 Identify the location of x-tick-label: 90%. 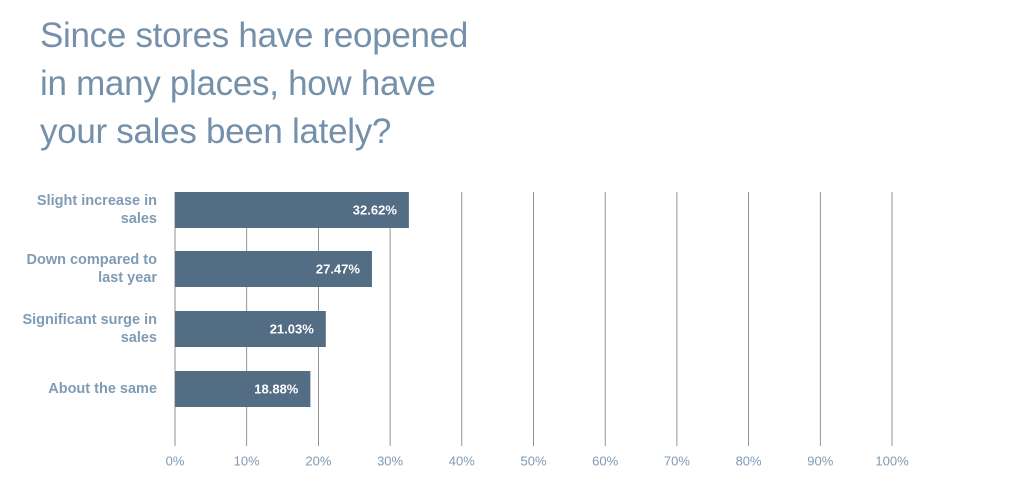
(820, 460).